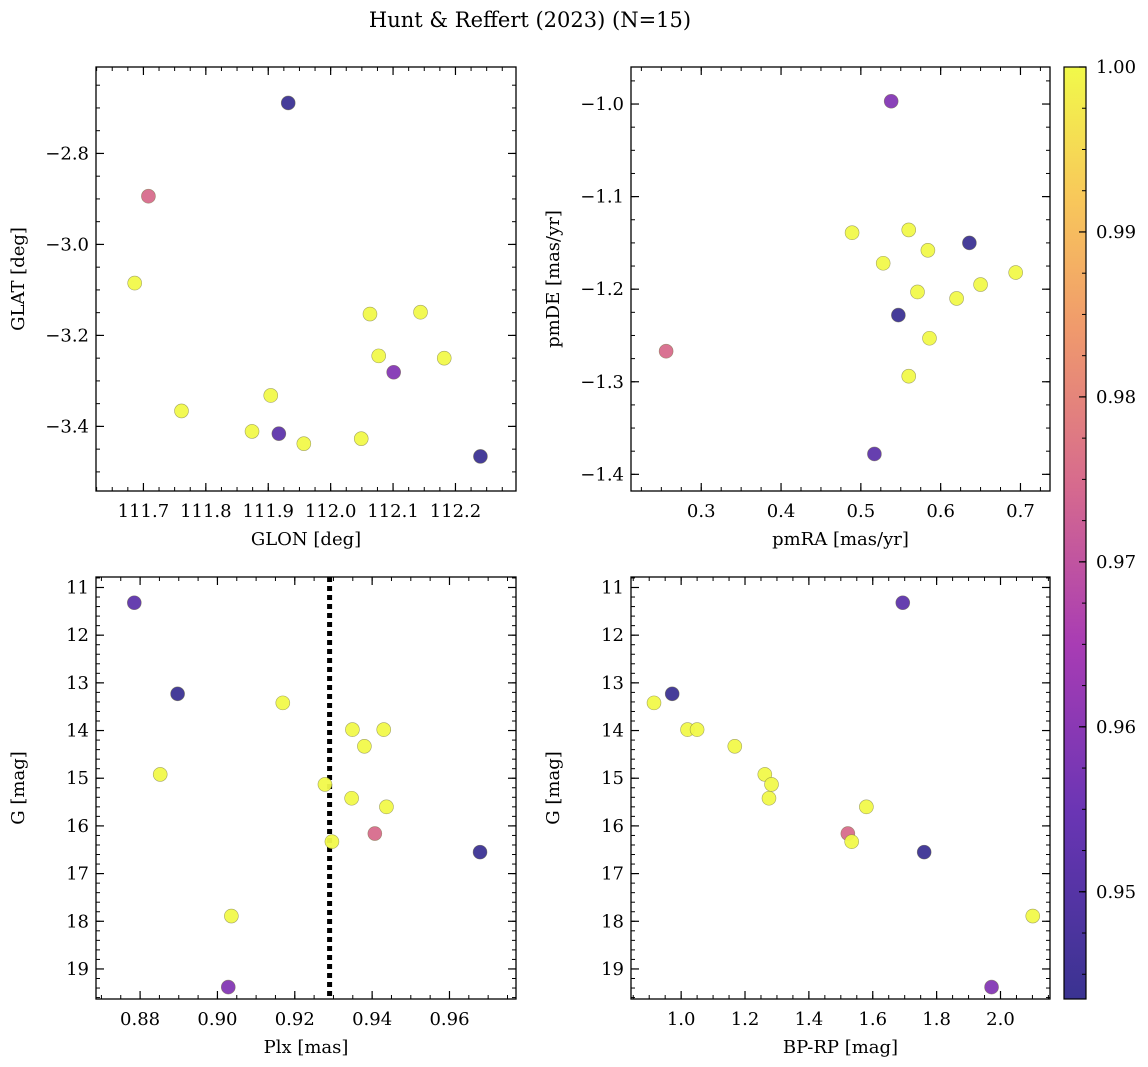 This screenshot has height=1067, width=1148. Describe the element at coordinates (295, 1019) in the screenshot. I see `x-tick-label: 0.92` at that location.